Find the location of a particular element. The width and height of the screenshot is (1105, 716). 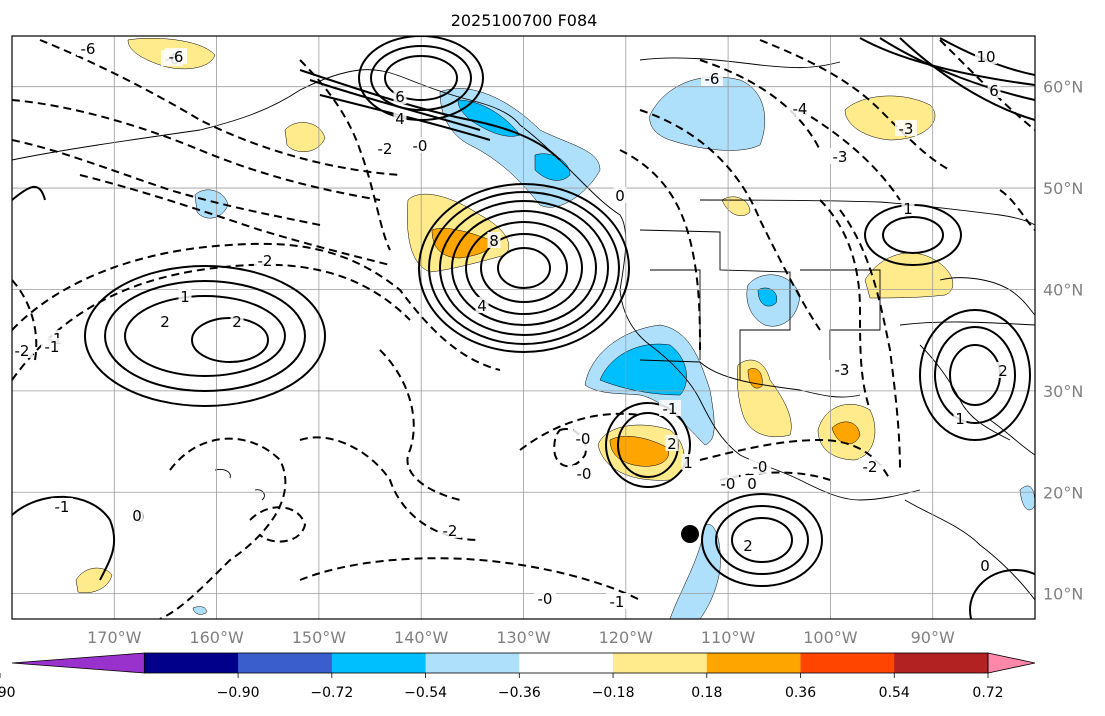

map-title: 2025100700 F084 is located at coordinates (524, 20).